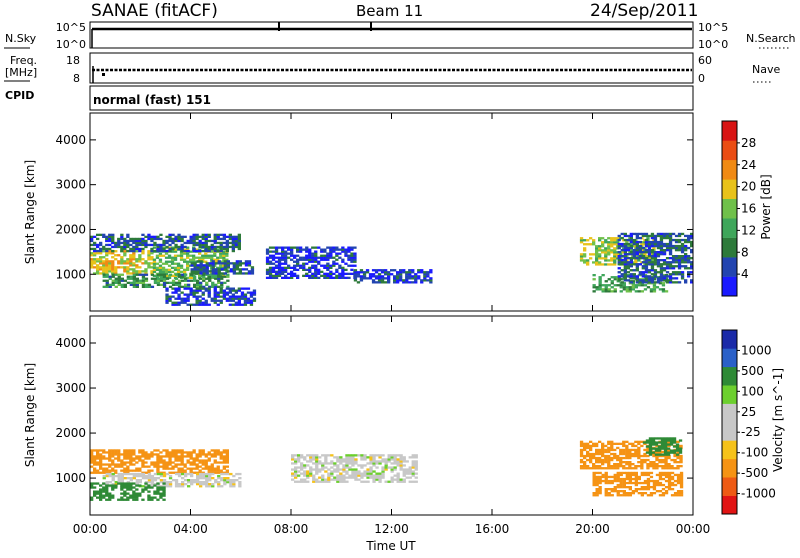 Image resolution: width=800 pixels, height=558 pixels. I want to click on colorbar-tick-label: 25, so click(748, 412).